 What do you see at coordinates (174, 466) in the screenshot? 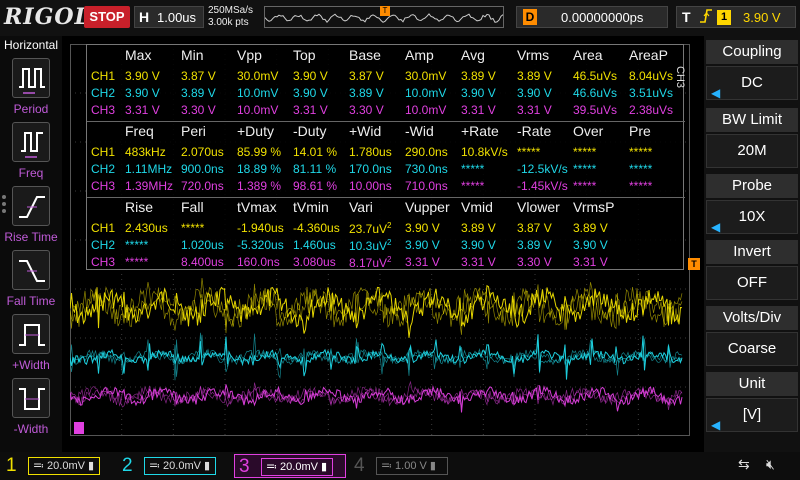
I see `channel-2-tab: 2 ≕ 20.0mV ▮` at bounding box center [174, 466].